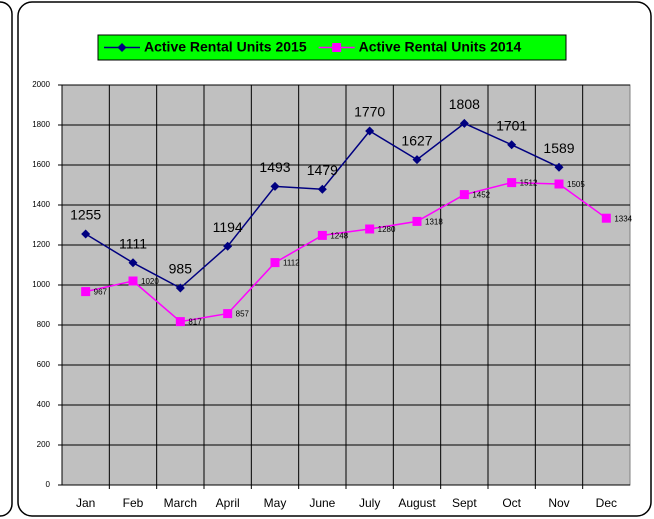 The width and height of the screenshot is (654, 519). Describe the element at coordinates (180, 503) in the screenshot. I see `x-tick-label: March` at that location.